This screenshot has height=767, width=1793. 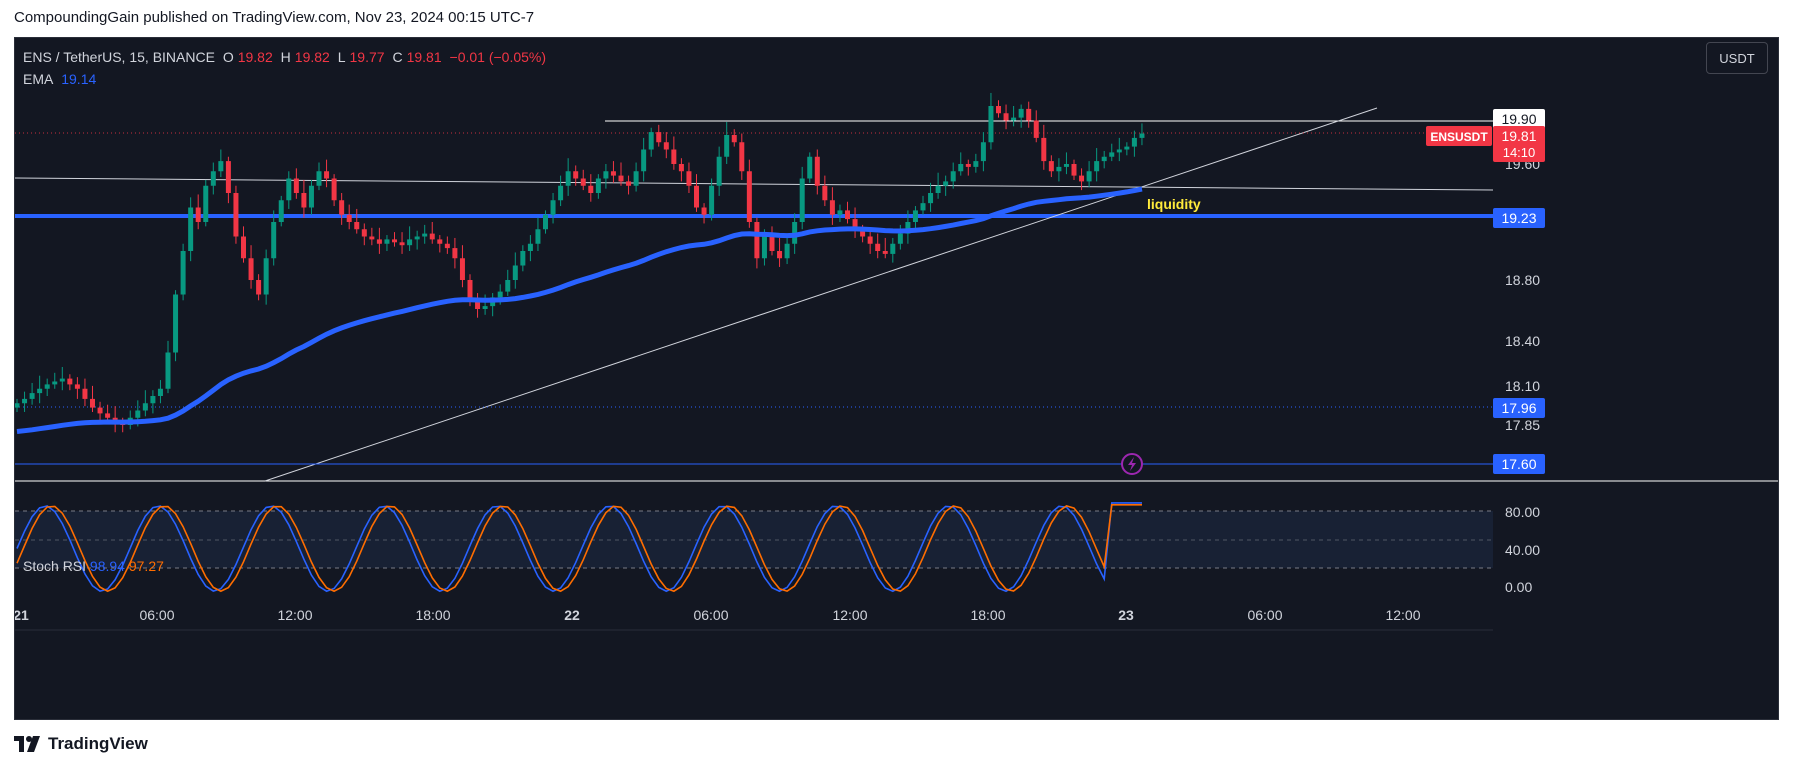 I want to click on liquidity-label: liquidity, so click(x=1174, y=204).